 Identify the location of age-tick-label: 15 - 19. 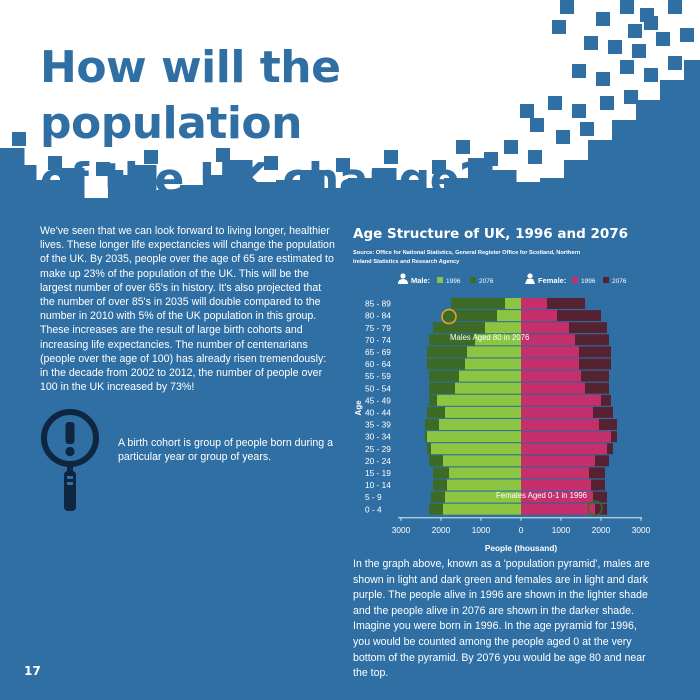
(378, 473).